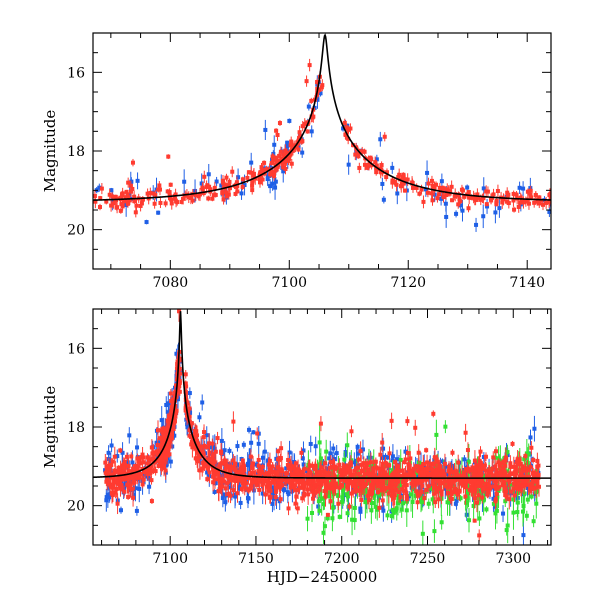  I want to click on x-tick-label: 7140, so click(527, 283).